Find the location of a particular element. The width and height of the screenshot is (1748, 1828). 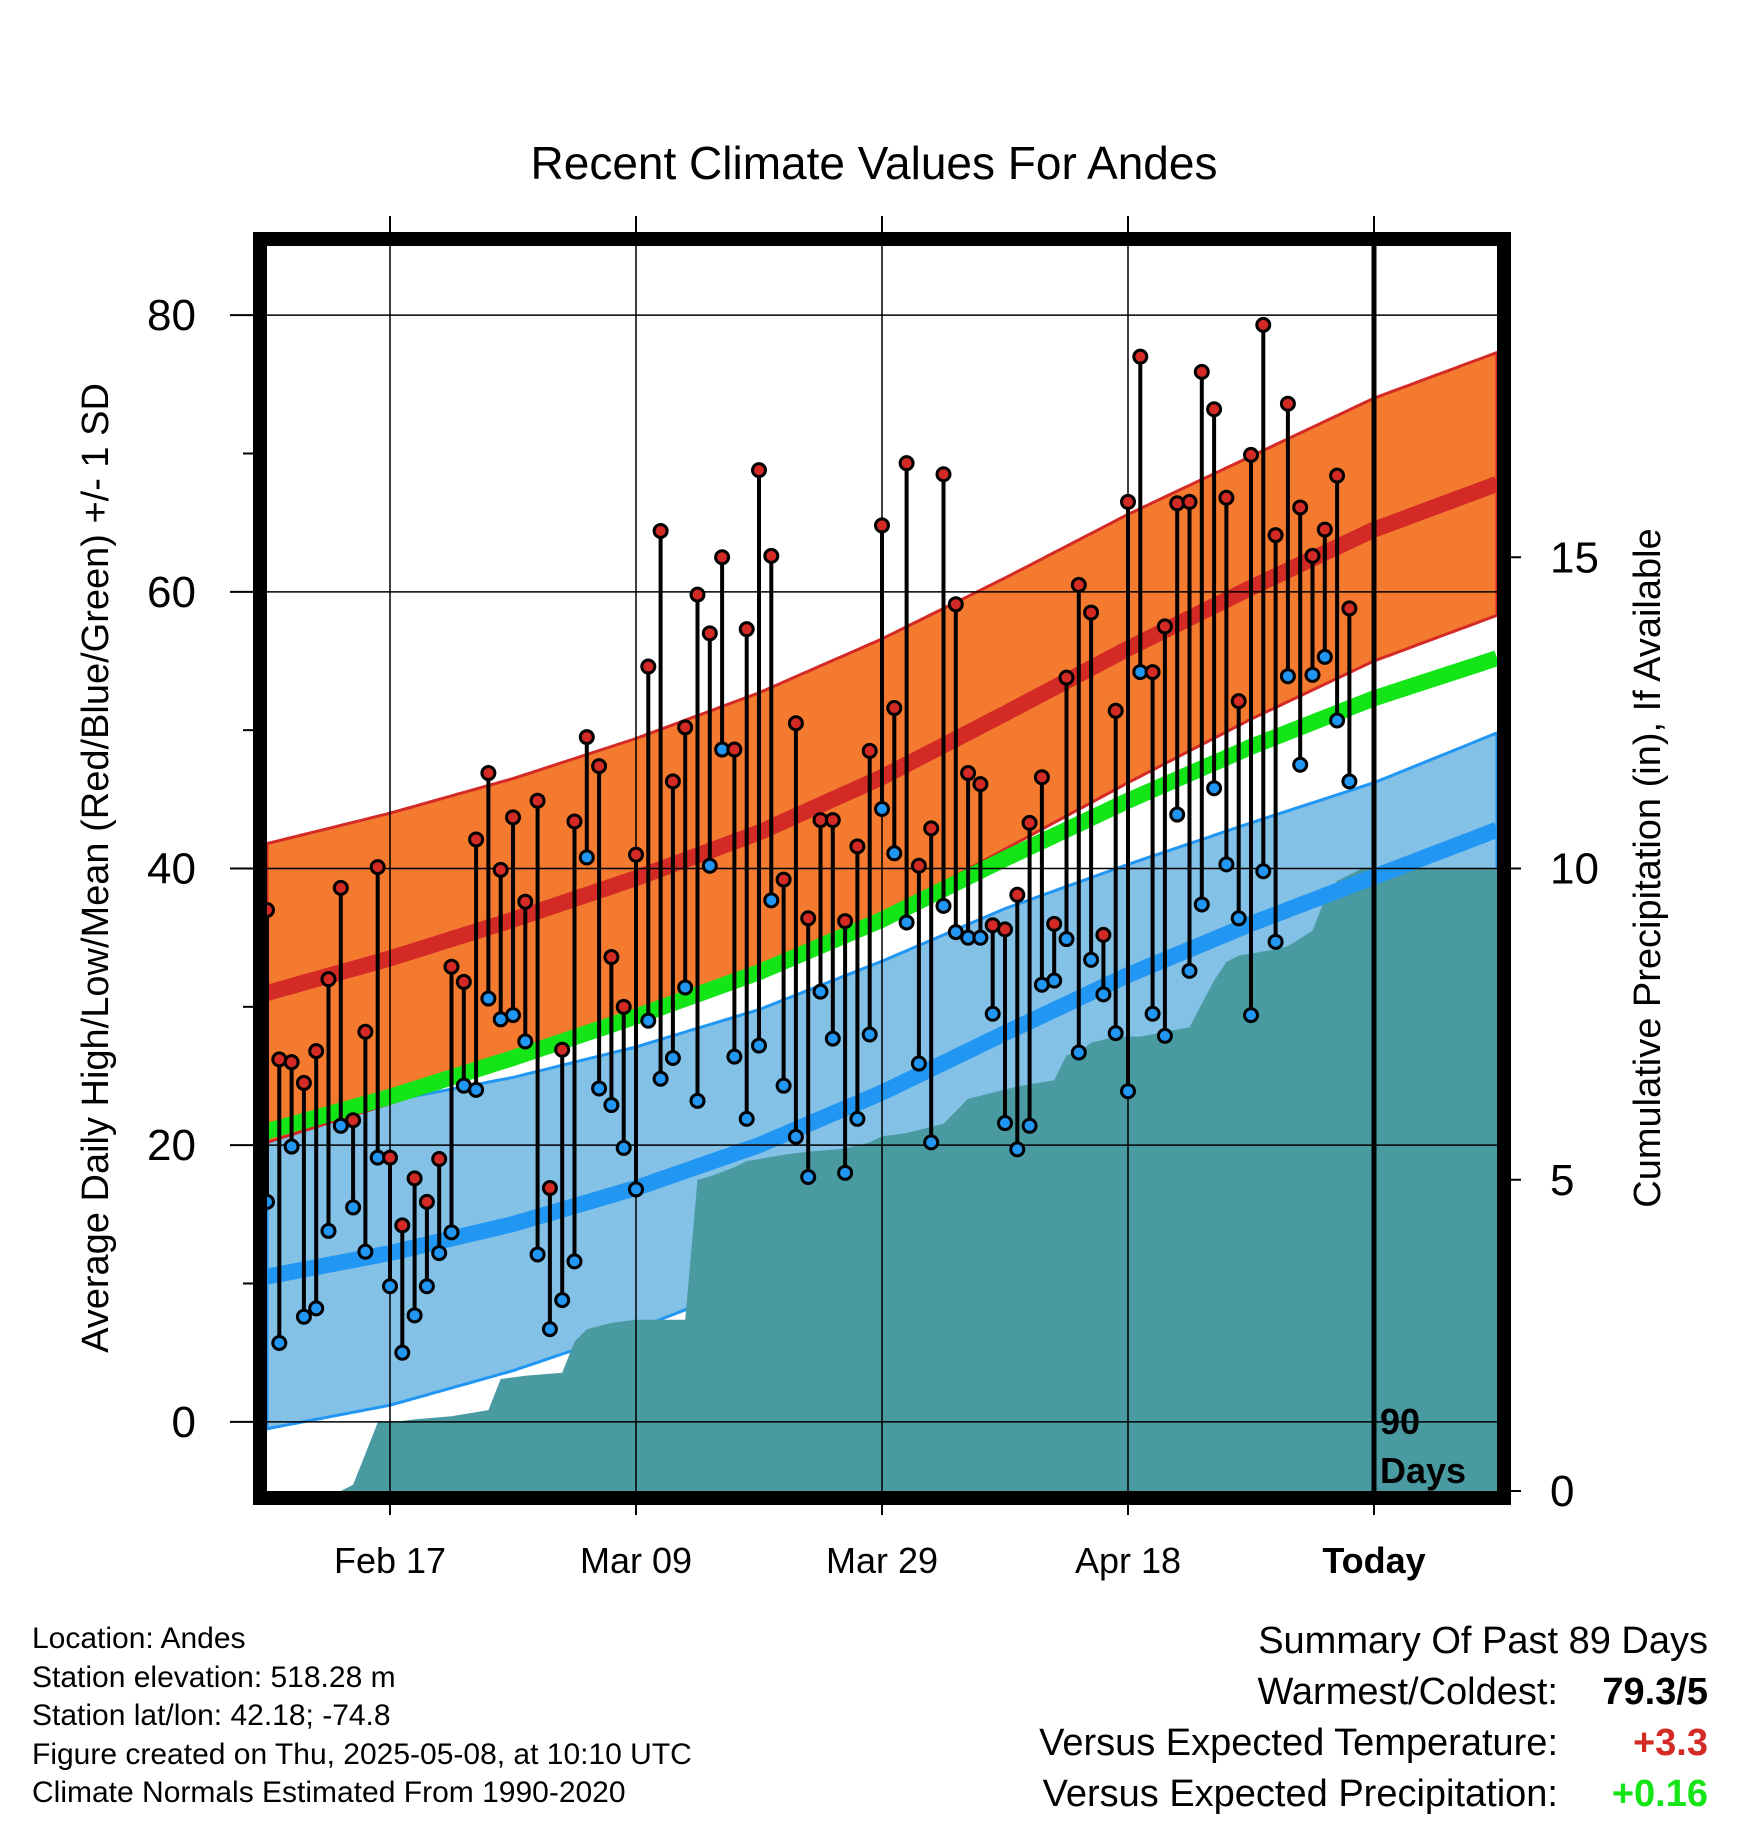

y-left-tick-label: 20 is located at coordinates (171, 1145).